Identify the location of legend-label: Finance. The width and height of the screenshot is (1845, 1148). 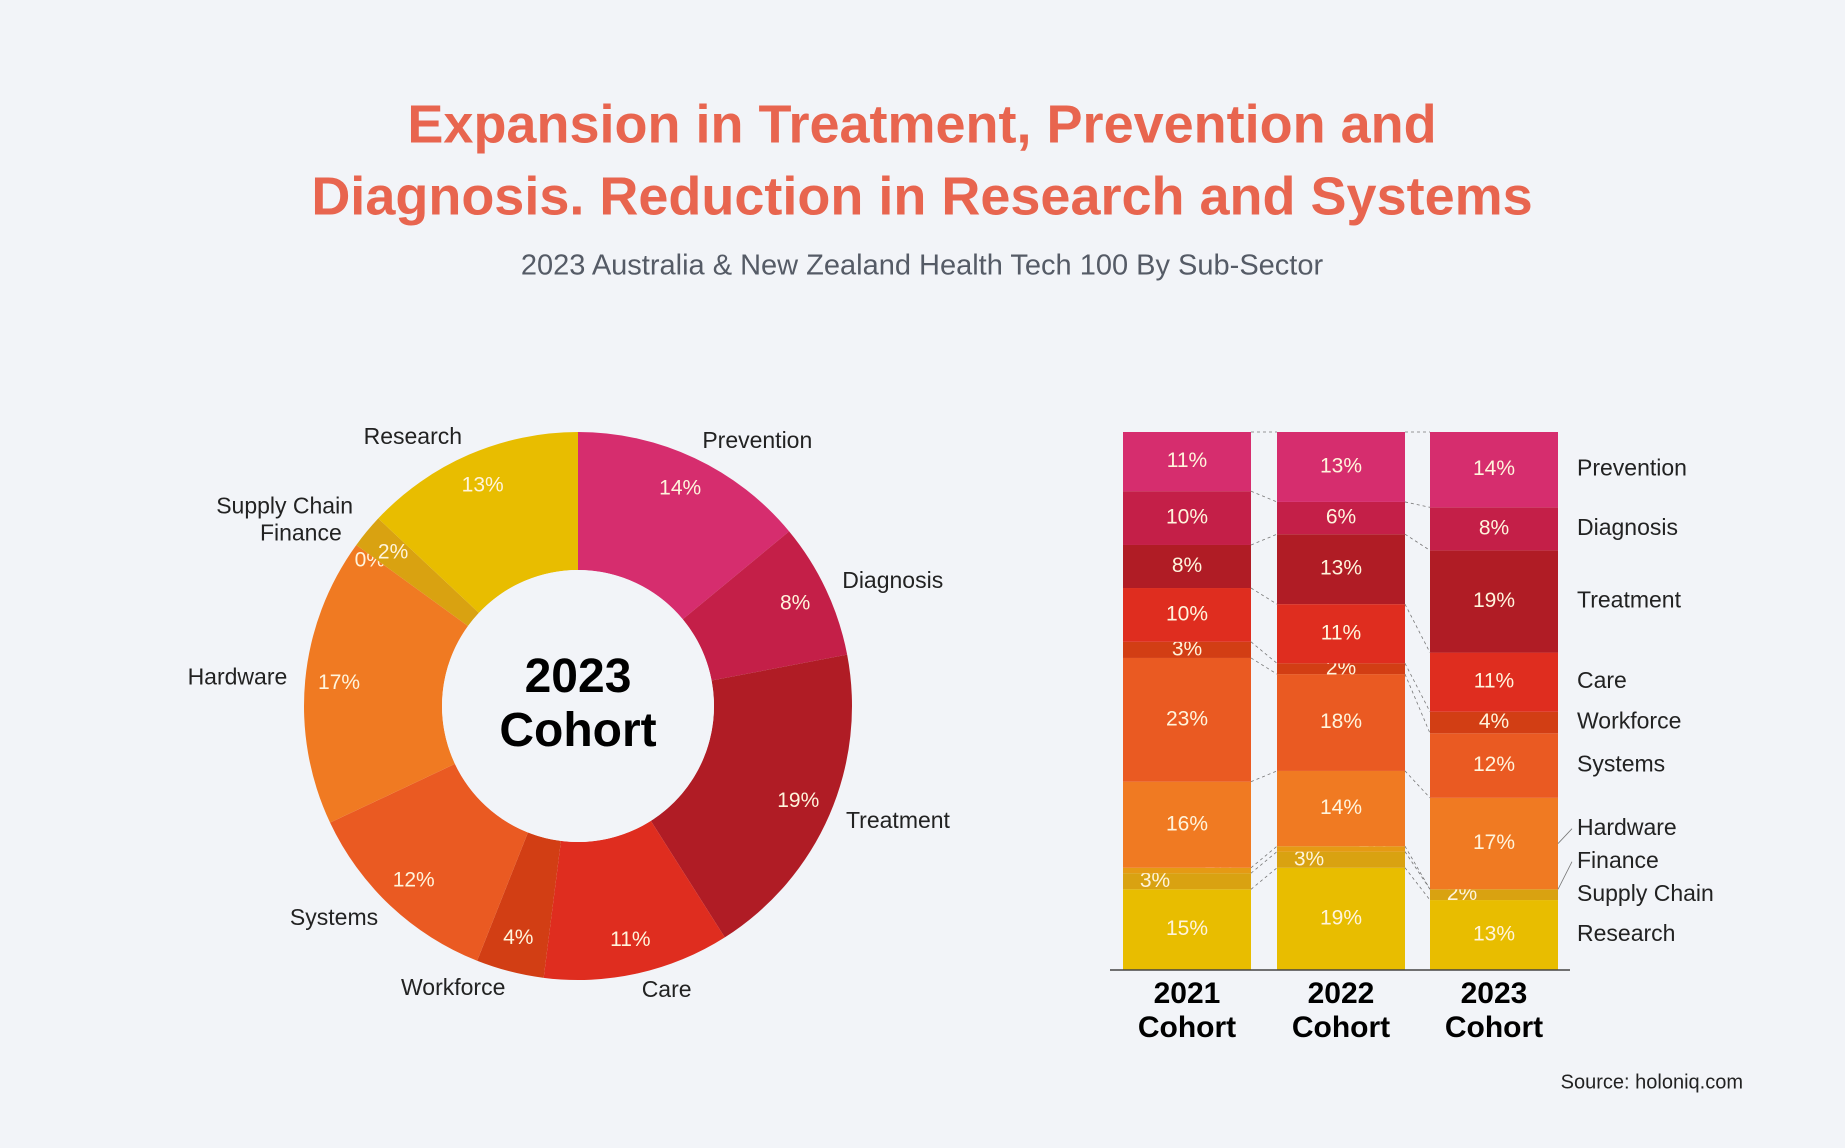
(1618, 860).